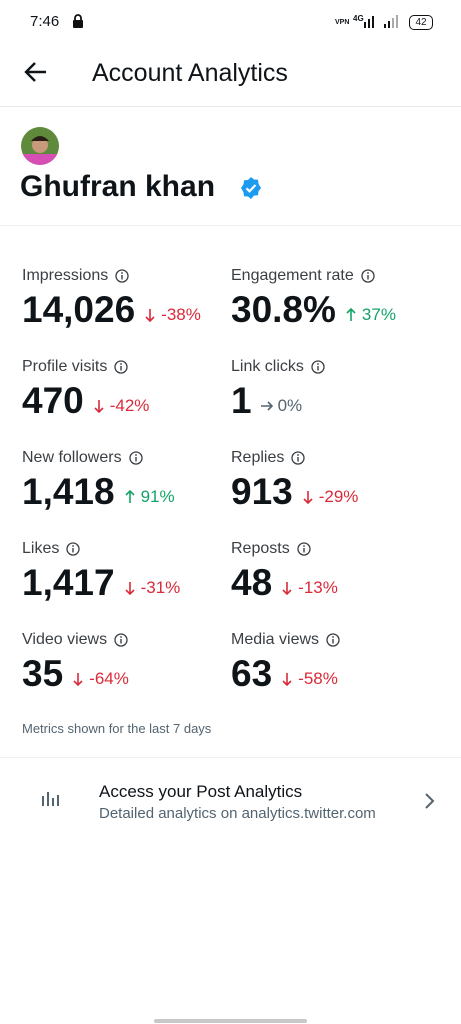  I want to click on metric-value: 30.8%, so click(283, 309).